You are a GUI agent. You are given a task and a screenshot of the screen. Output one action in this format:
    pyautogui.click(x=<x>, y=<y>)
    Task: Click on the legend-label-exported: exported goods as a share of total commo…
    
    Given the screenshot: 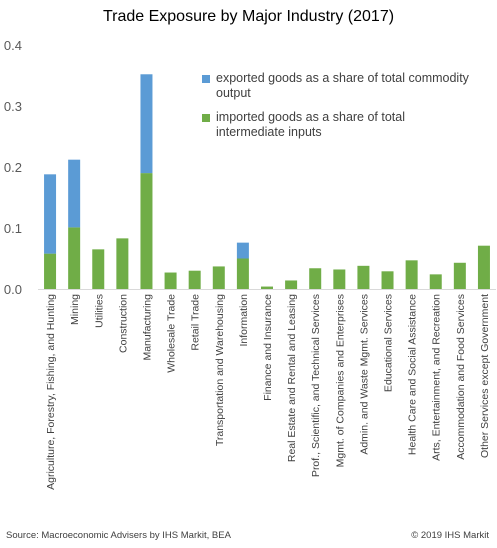 What is the action you would take?
    pyautogui.click(x=342, y=85)
    